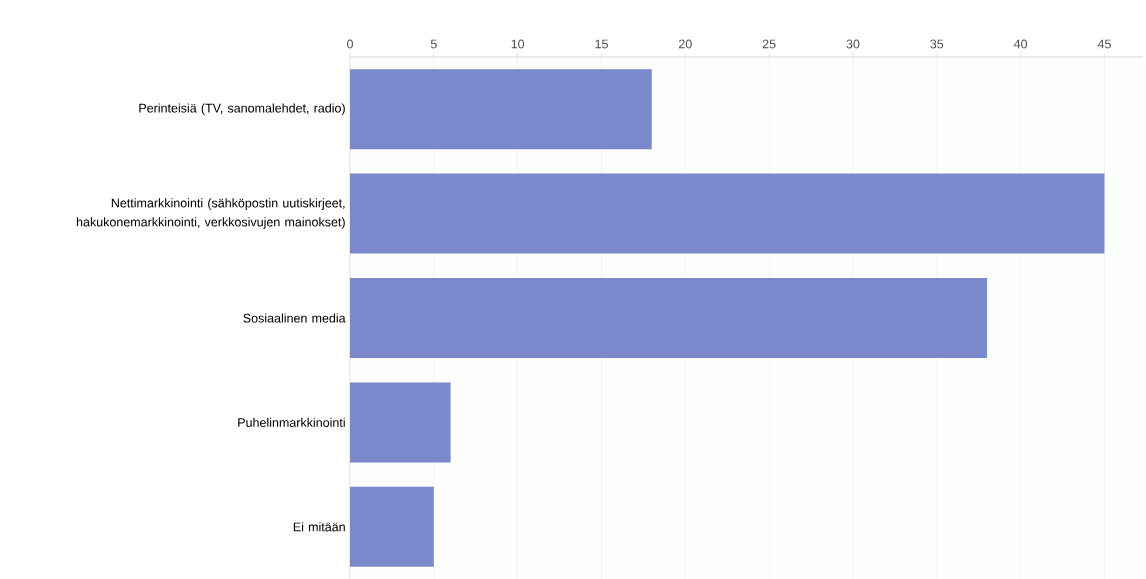 This screenshot has height=579, width=1146. Describe the element at coordinates (210, 213) in the screenshot. I see `y-tick-label: Nettimarkkinointi (sähköpostin uutiskirjeet, hakukonemarkkinointi, verkkosivujen mainokset)` at that location.